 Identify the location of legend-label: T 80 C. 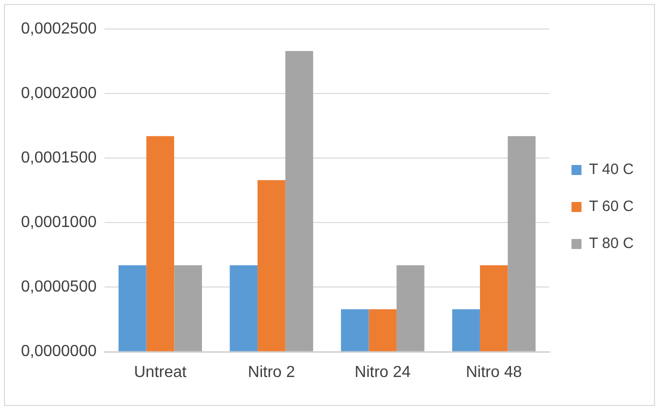
(611, 243).